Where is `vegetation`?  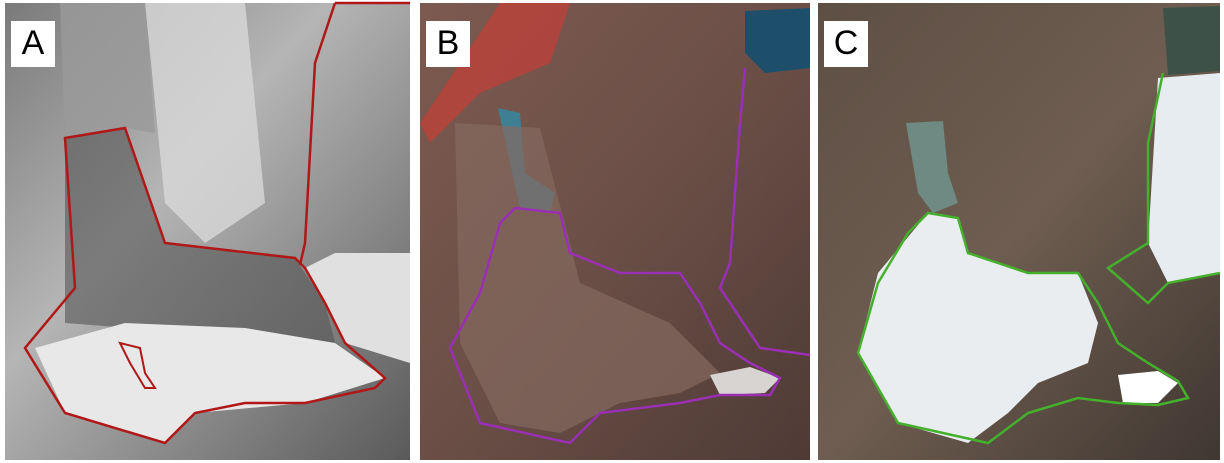 vegetation is located at coordinates (495, 73).